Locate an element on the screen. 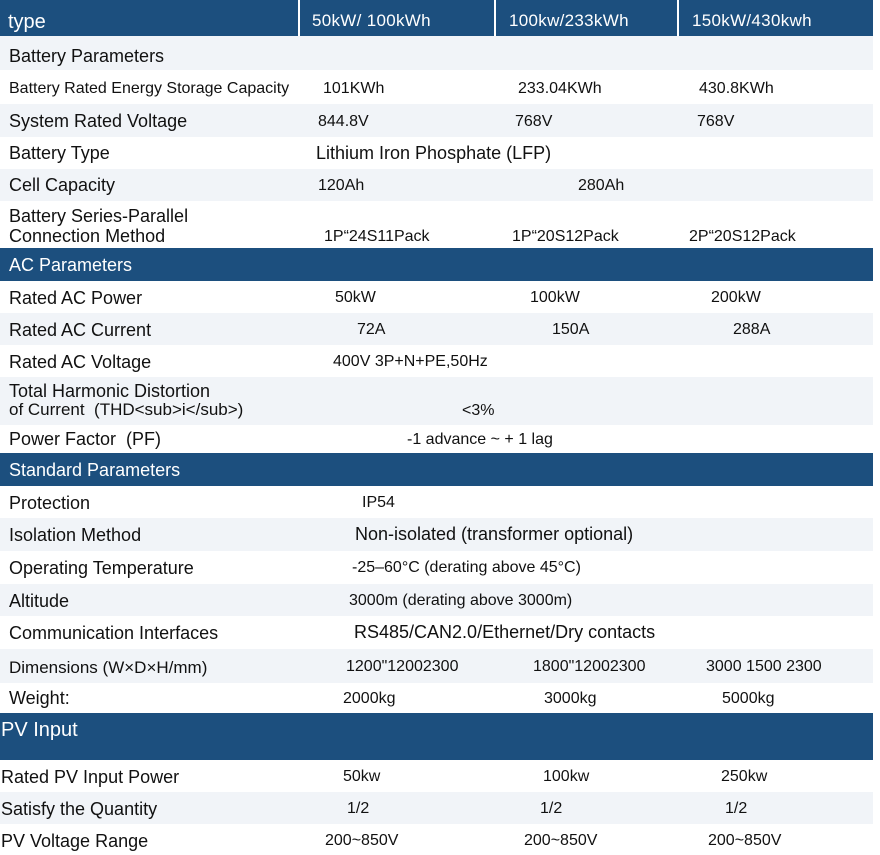 Image resolution: width=880 pixels, height=855 pixels. row-label: Battery Rated Energy Storage Capacity is located at coordinates (149, 88).